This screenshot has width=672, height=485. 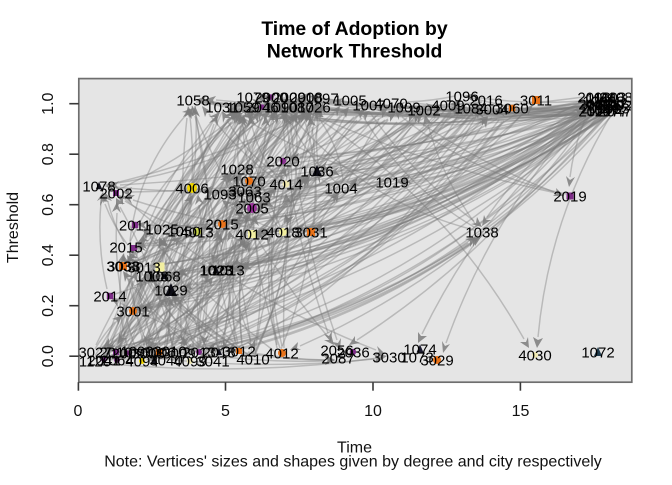 I want to click on svg-text: 2068, so click(x=607, y=101).